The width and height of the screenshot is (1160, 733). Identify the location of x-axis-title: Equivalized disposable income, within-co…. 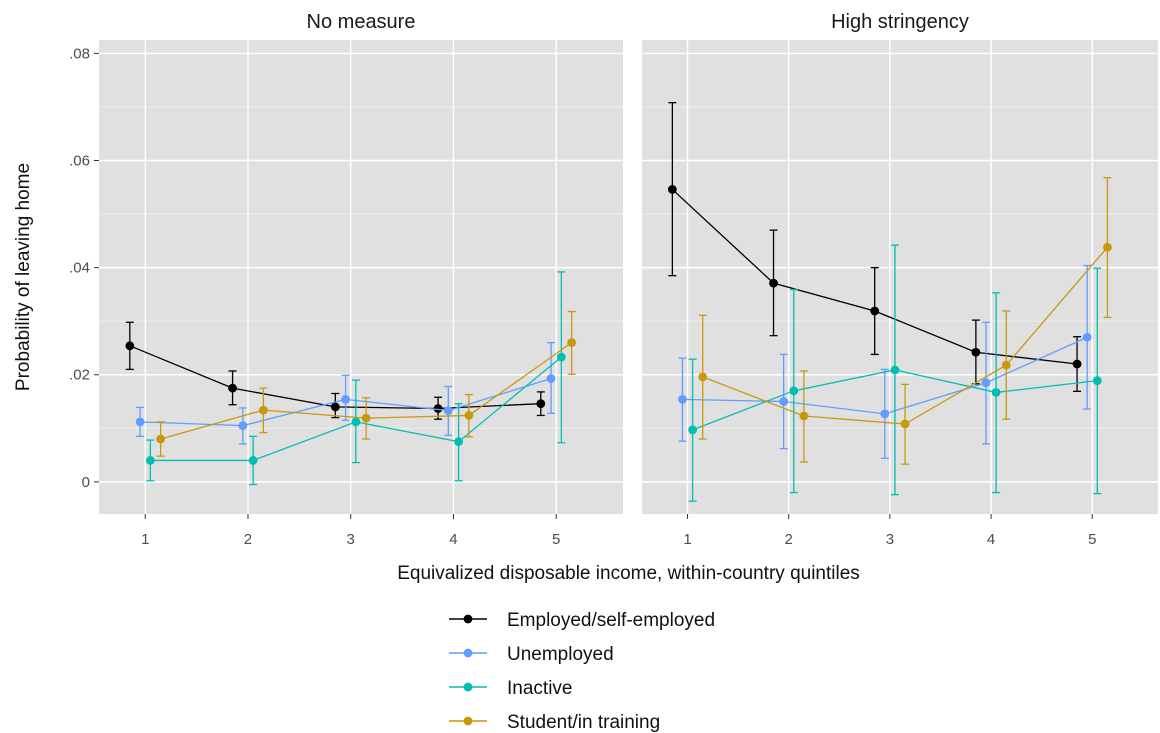
(628, 573).